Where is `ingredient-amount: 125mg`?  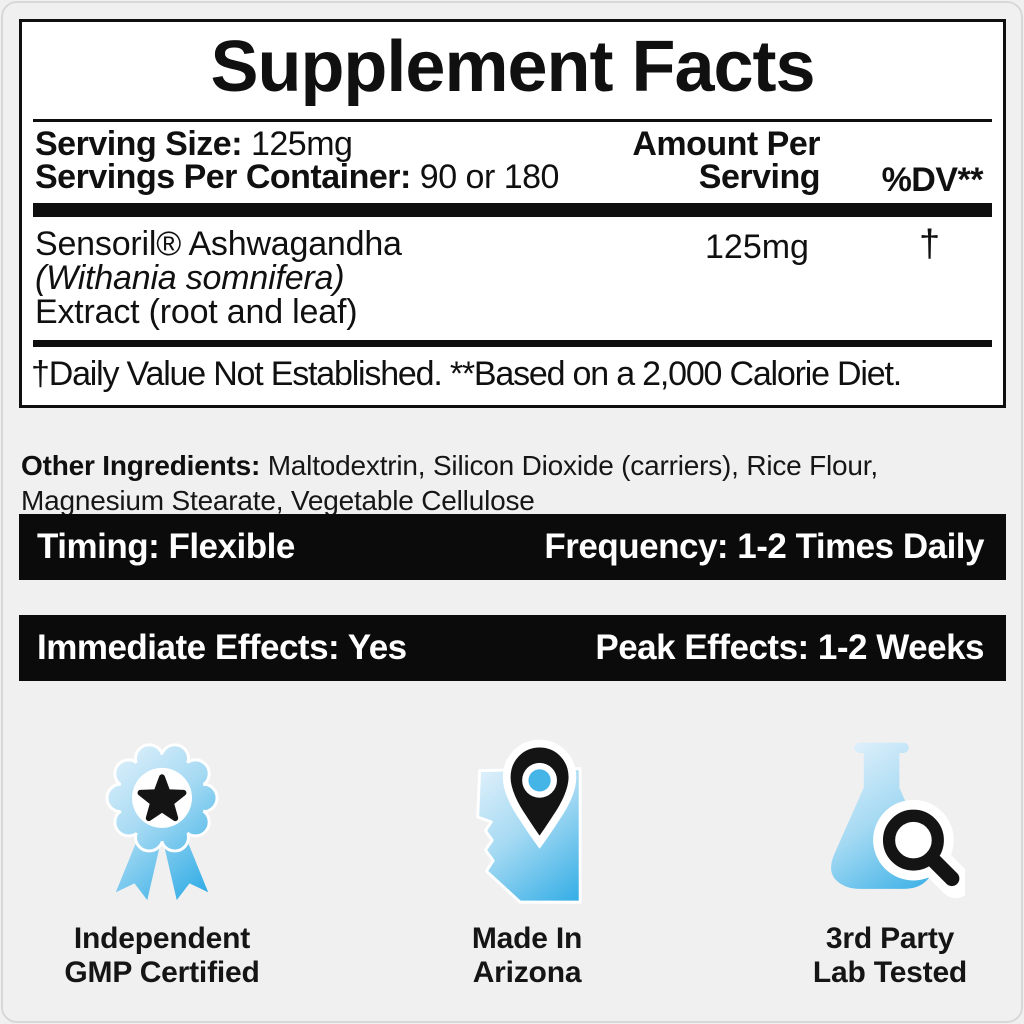
ingredient-amount: 125mg is located at coordinates (757, 247).